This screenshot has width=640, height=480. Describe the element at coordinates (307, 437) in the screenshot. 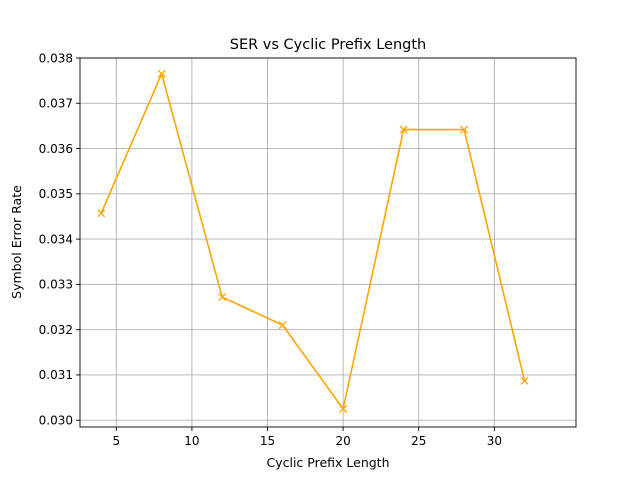

I see `x-axis-ticks: 5 10 15 20 25 30` at that location.